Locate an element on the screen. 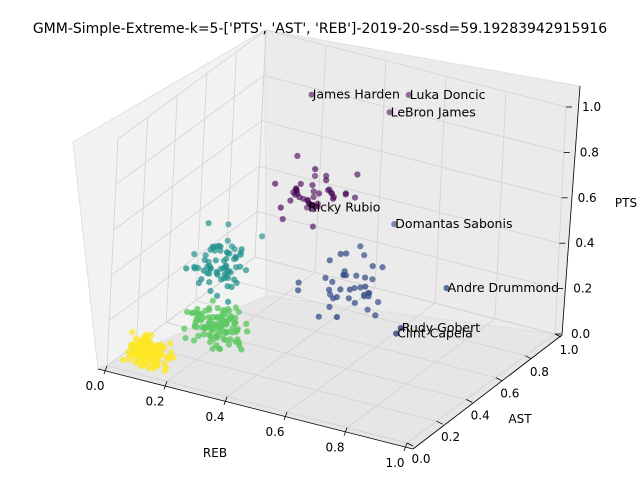  y-tick-label: 0.4 is located at coordinates (480, 415).